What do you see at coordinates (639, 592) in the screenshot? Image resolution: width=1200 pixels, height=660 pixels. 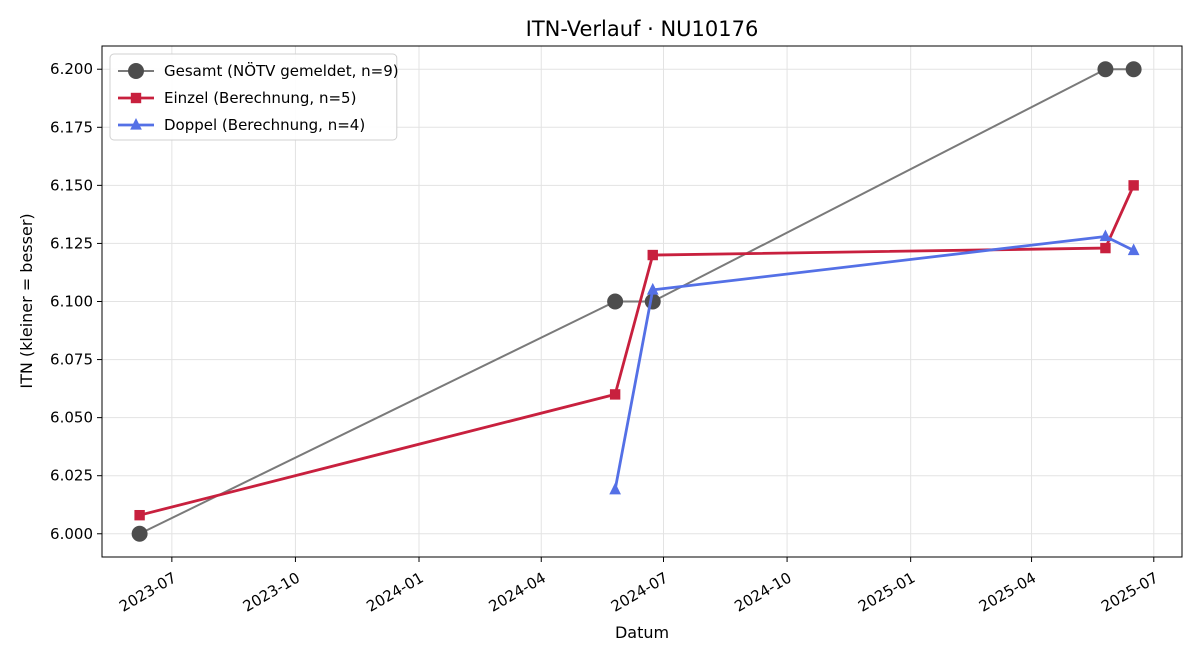 I see `x-tick-label: 2024-07` at bounding box center [639, 592].